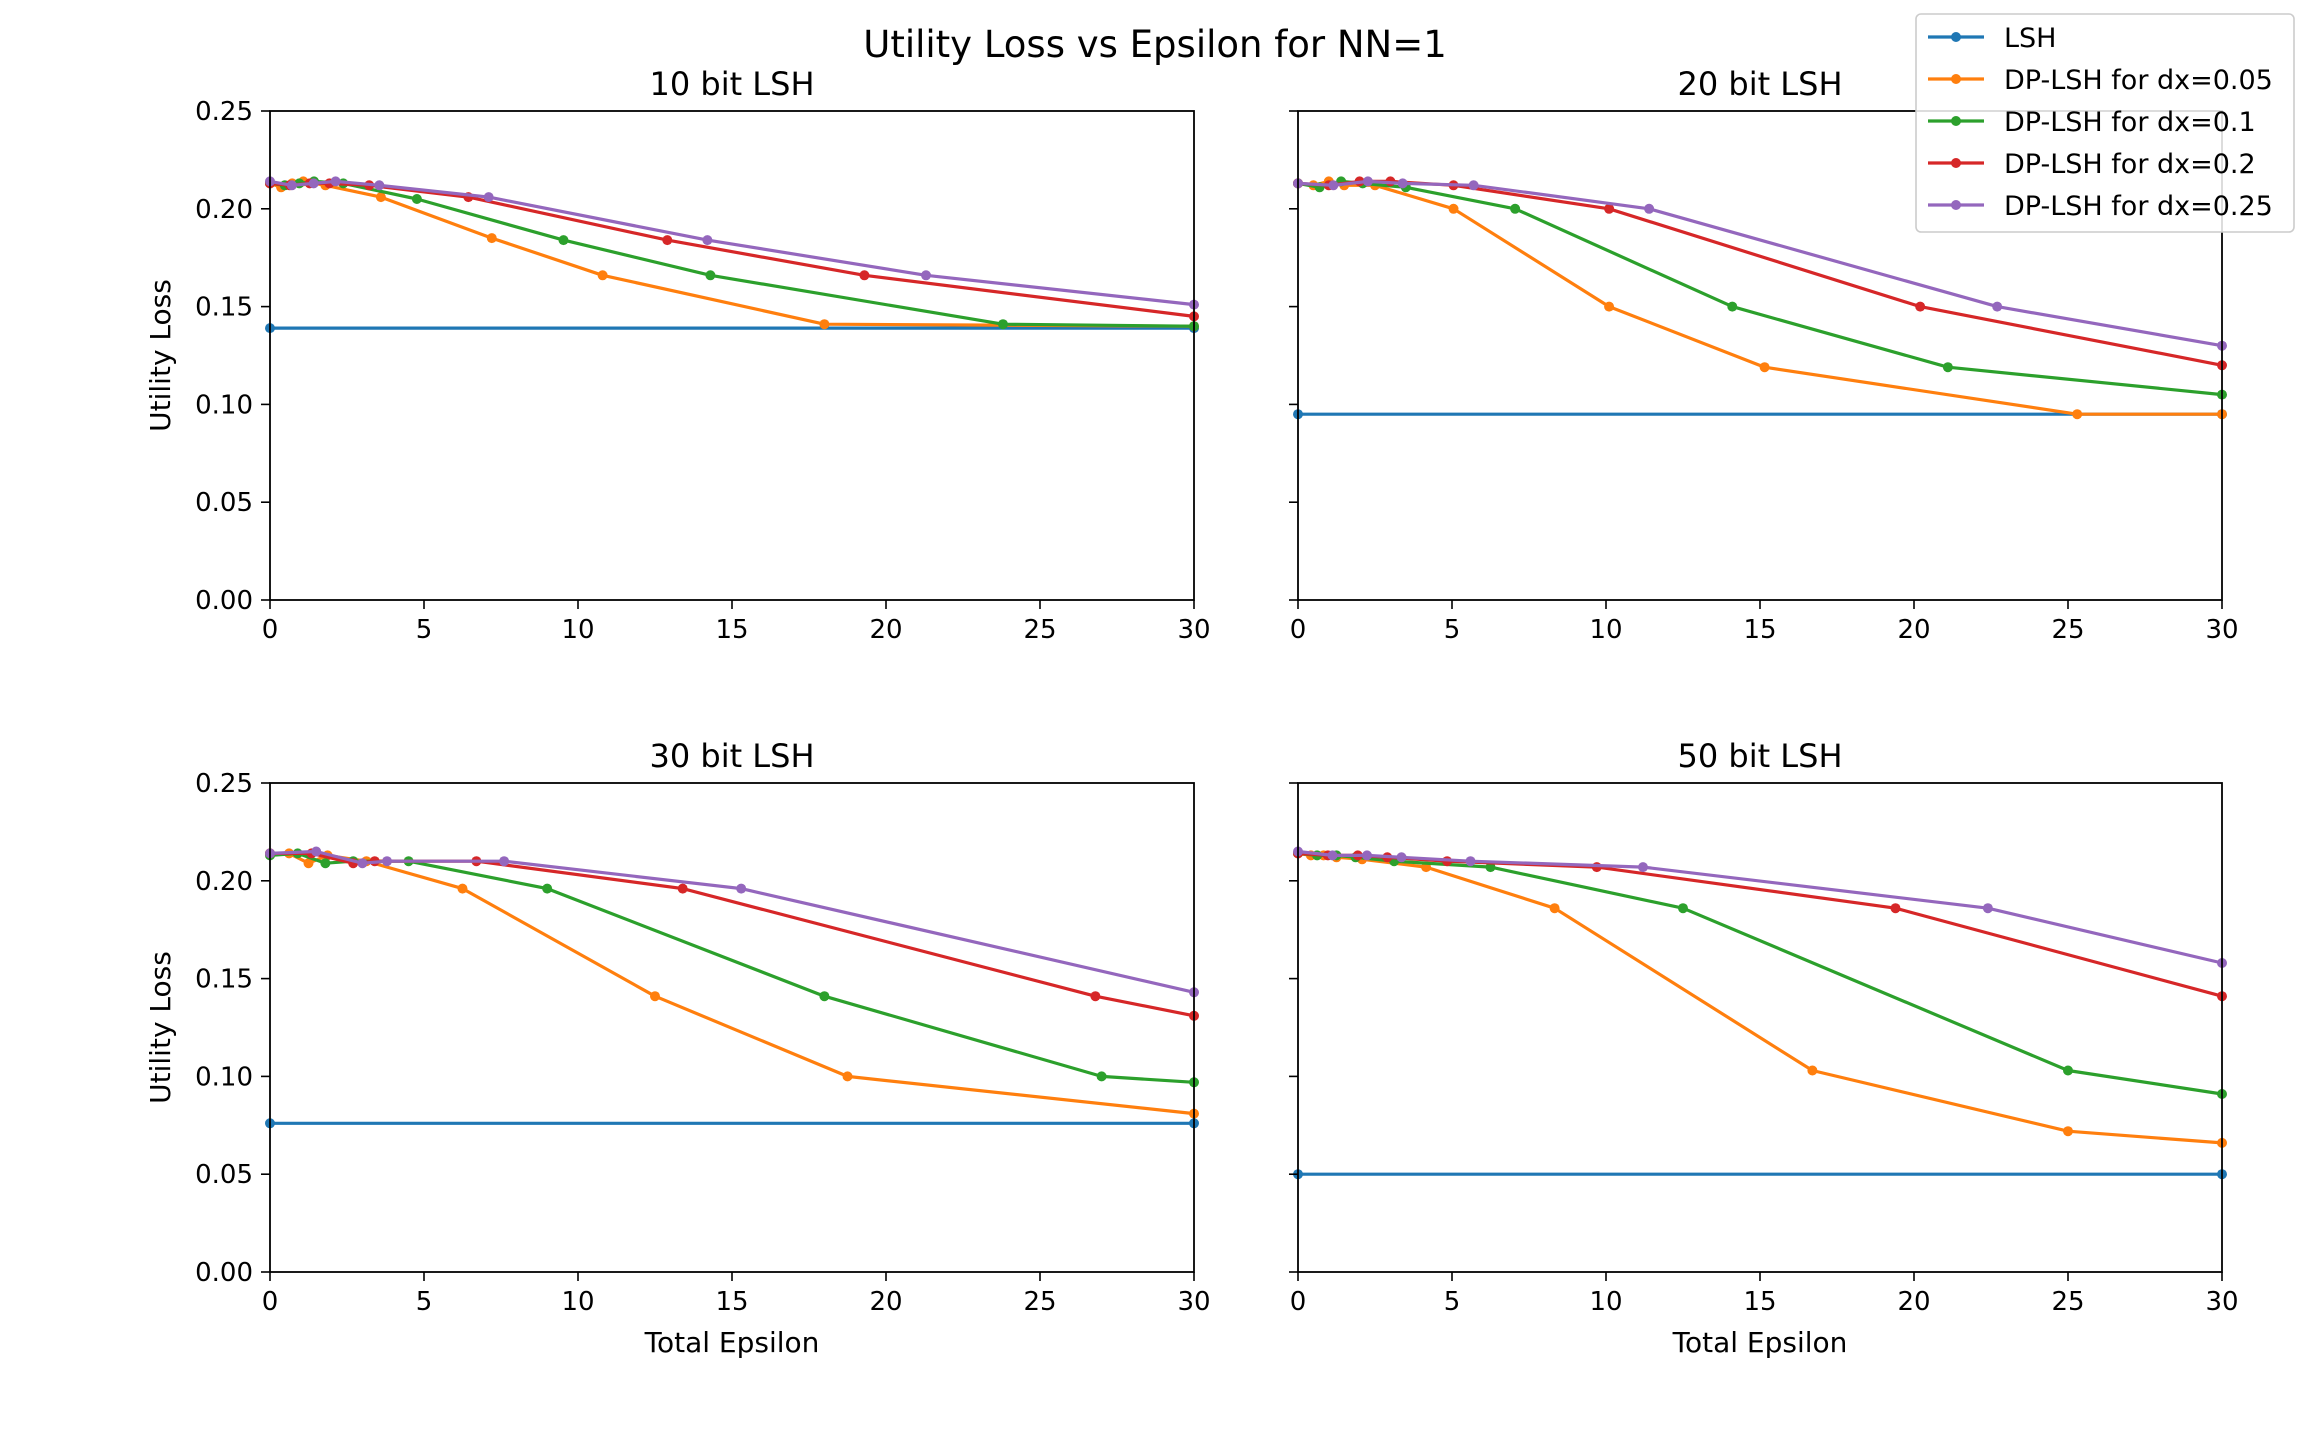 The width and height of the screenshot is (2300, 1442). What do you see at coordinates (1155, 44) in the screenshot?
I see `figure-title: Utility Loss vs Epsilon for NN=1` at bounding box center [1155, 44].